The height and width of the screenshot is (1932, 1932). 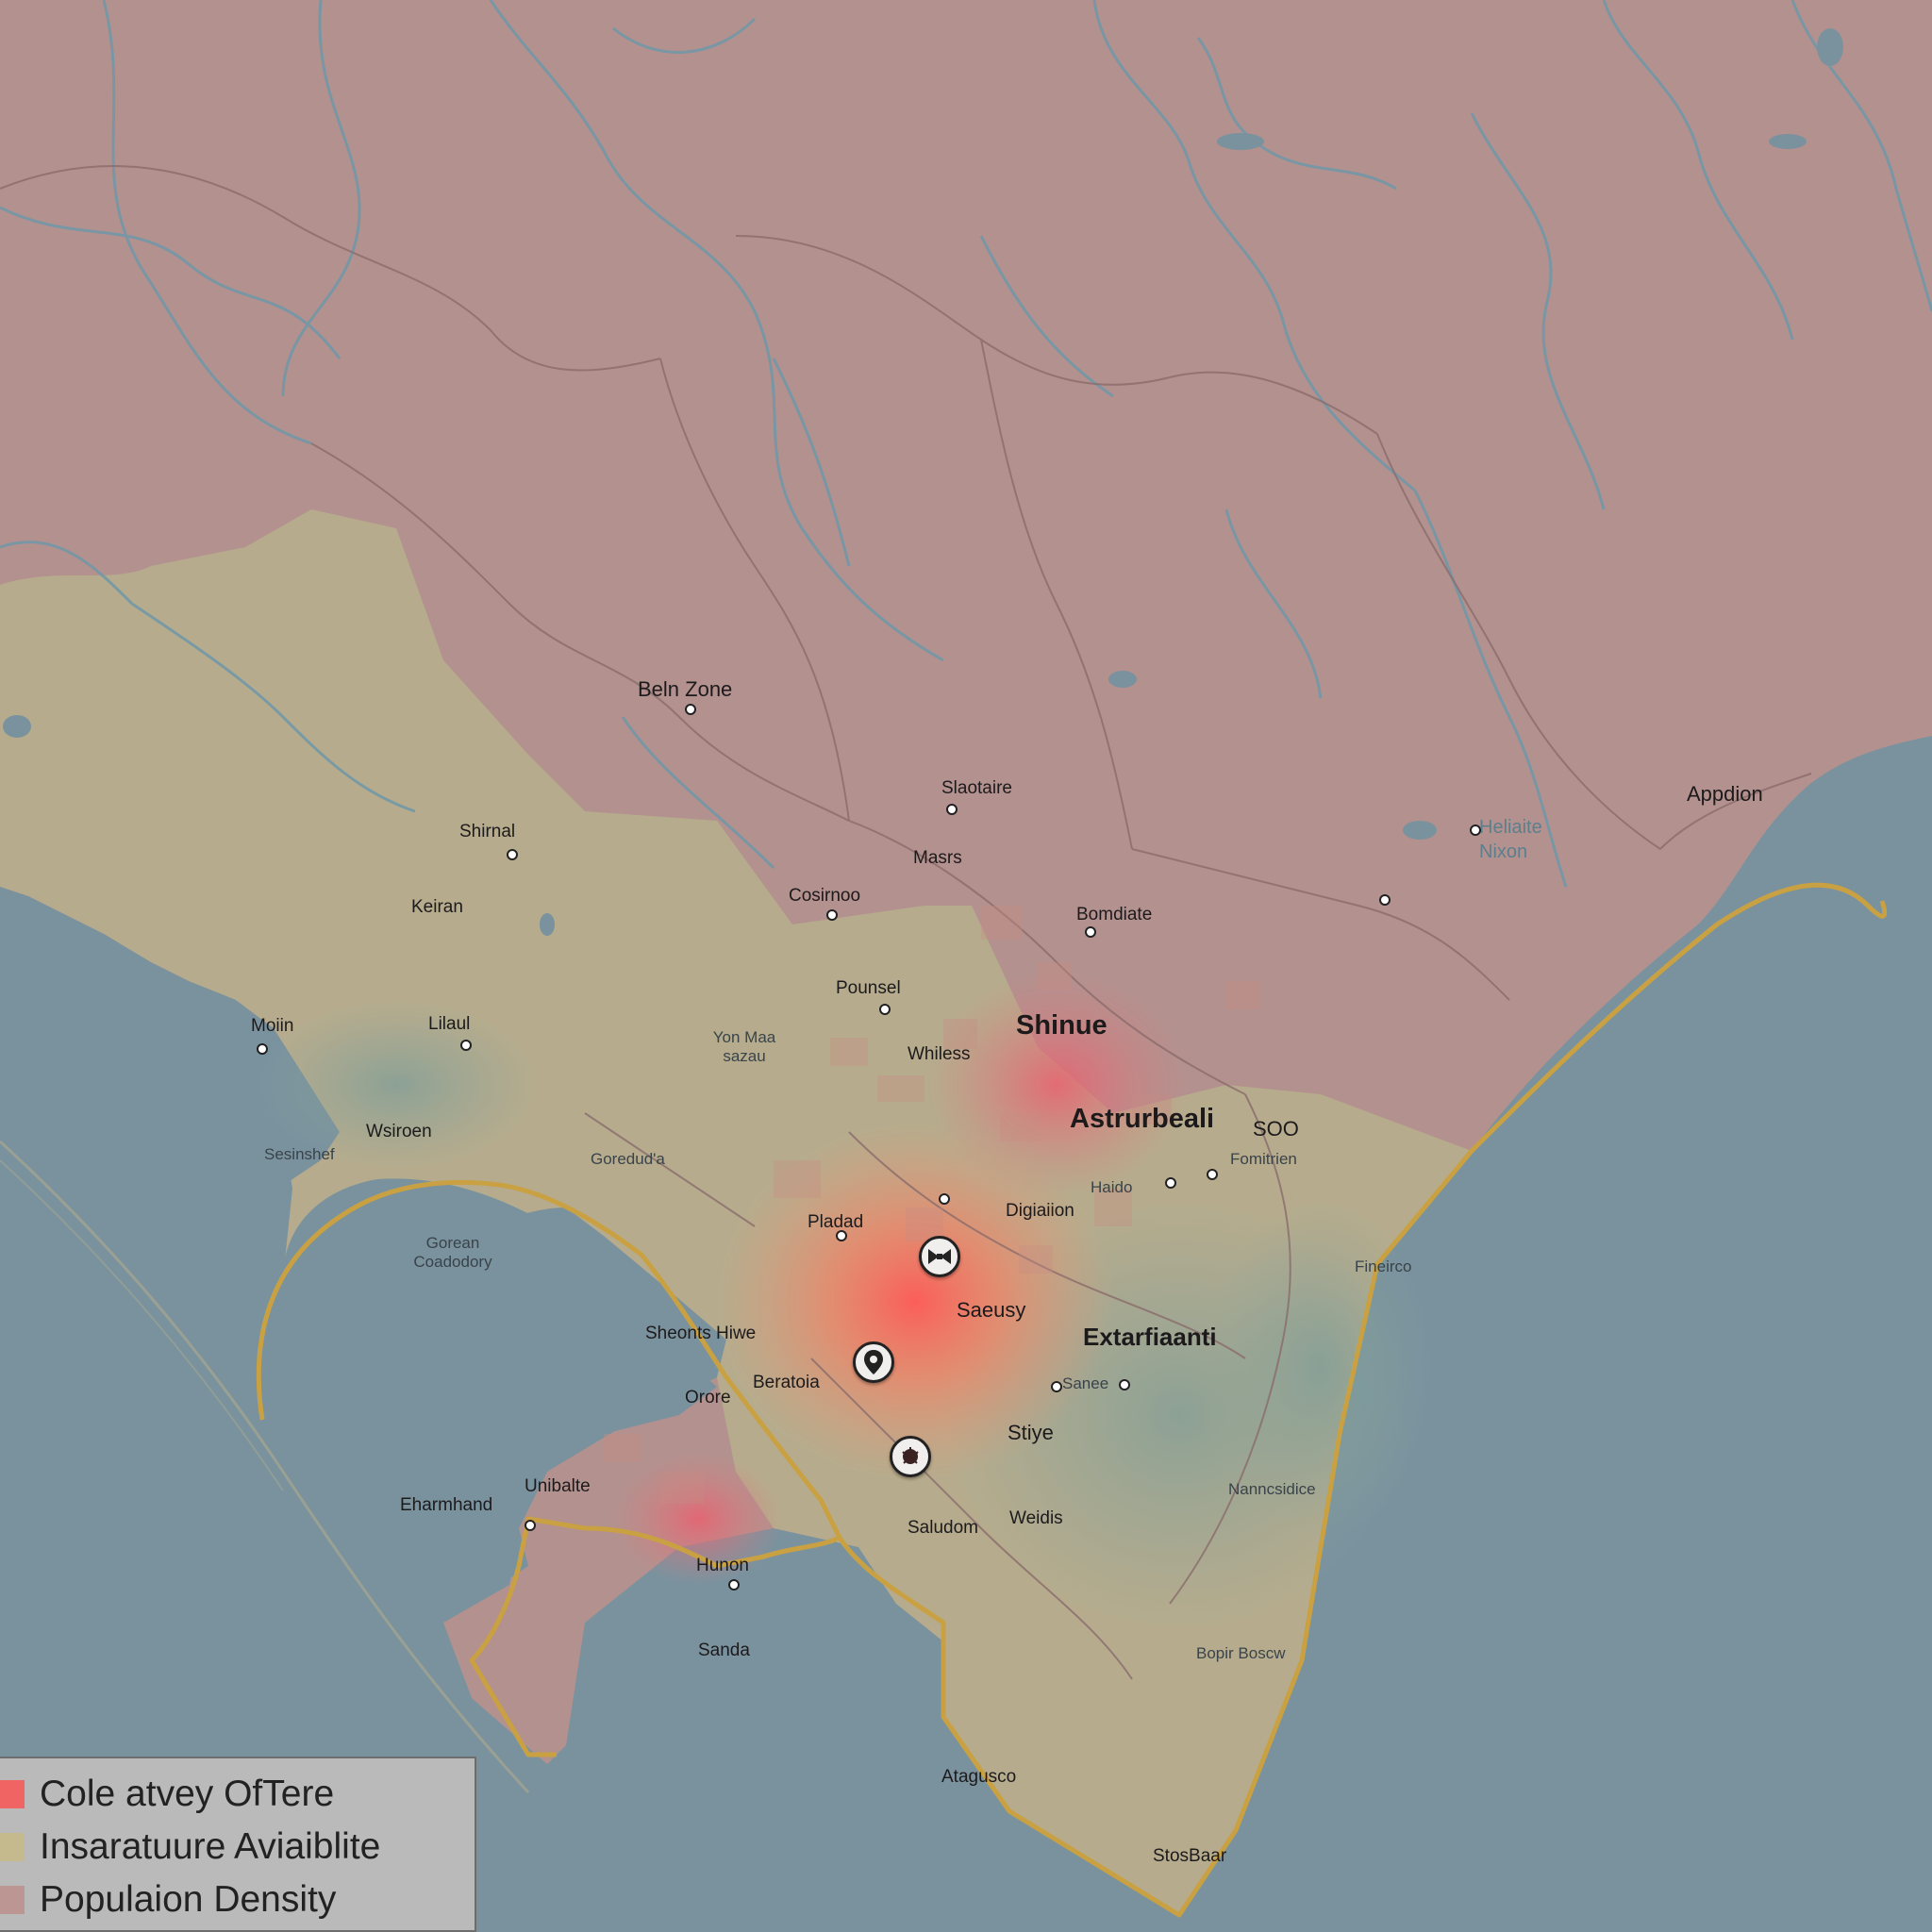 What do you see at coordinates (450, 1024) in the screenshot?
I see `place-label: Lilaul` at bounding box center [450, 1024].